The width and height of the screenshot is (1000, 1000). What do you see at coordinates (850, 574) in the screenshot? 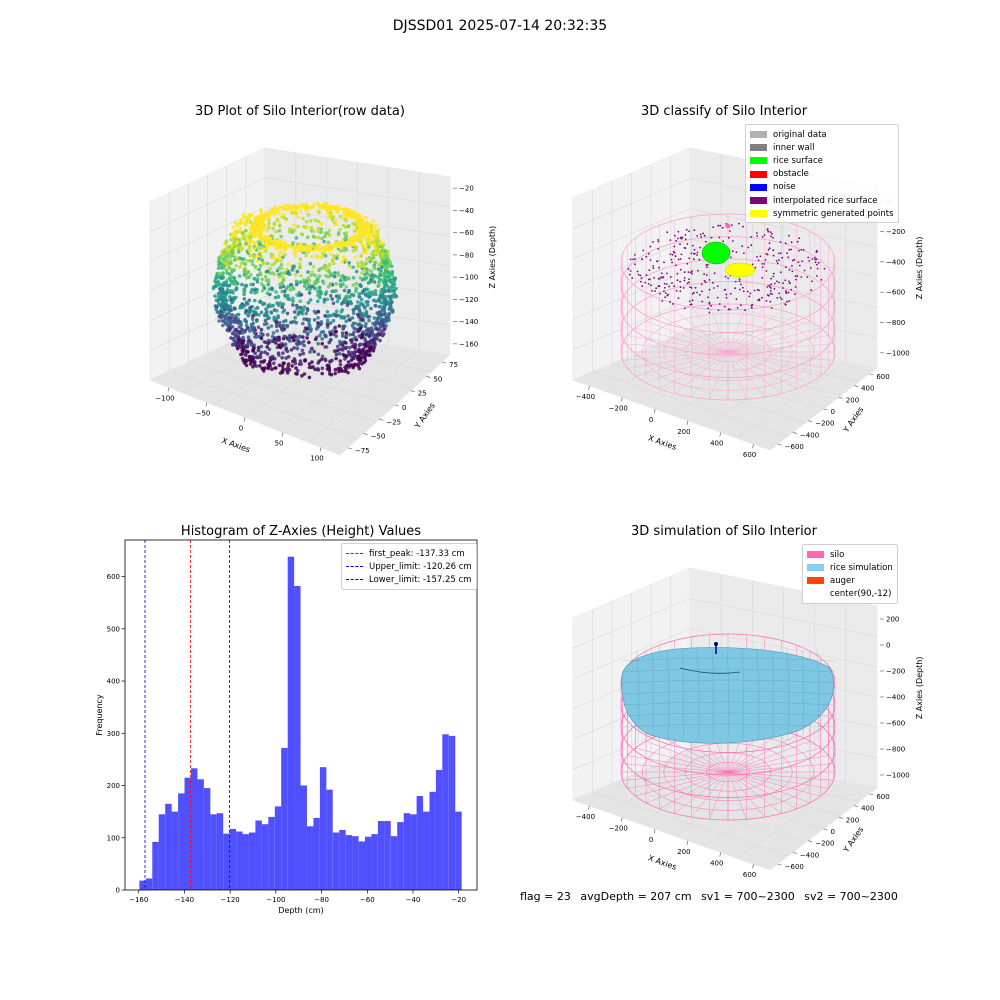
I see `simulation-legend: silo rice simulation auger center(90,-12)` at bounding box center [850, 574].